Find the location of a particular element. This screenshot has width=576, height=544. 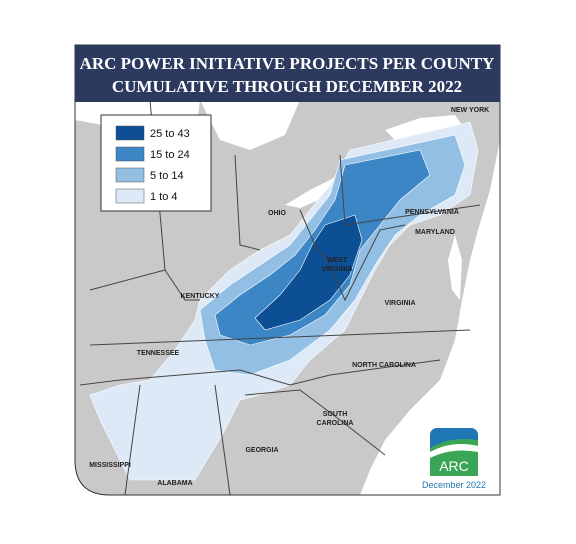

state-label: MISSISSIPPI is located at coordinates (110, 465).